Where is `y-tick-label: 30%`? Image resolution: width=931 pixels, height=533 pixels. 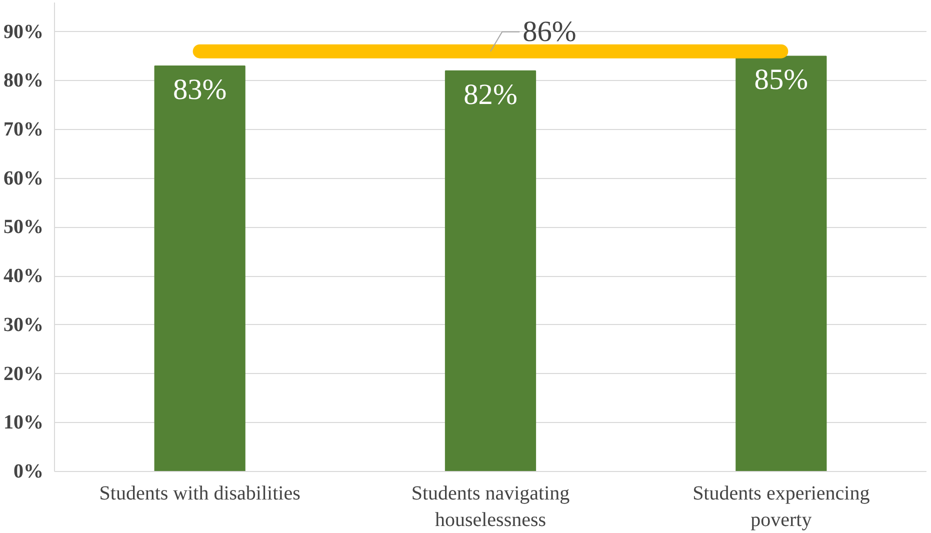 y-tick-label: 30% is located at coordinates (24, 325).